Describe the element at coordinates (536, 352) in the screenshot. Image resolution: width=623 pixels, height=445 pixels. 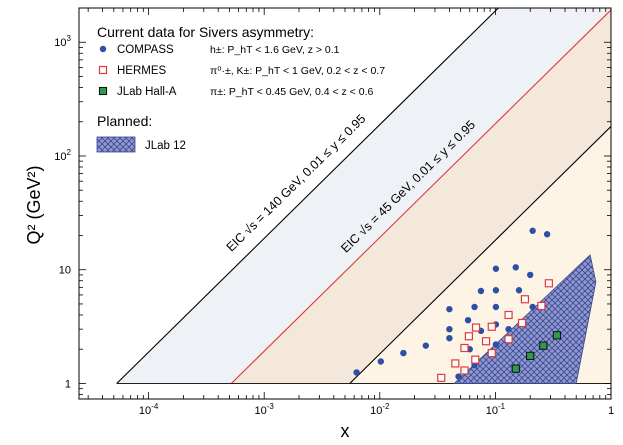
I see `series-jlab-hall-a` at that location.